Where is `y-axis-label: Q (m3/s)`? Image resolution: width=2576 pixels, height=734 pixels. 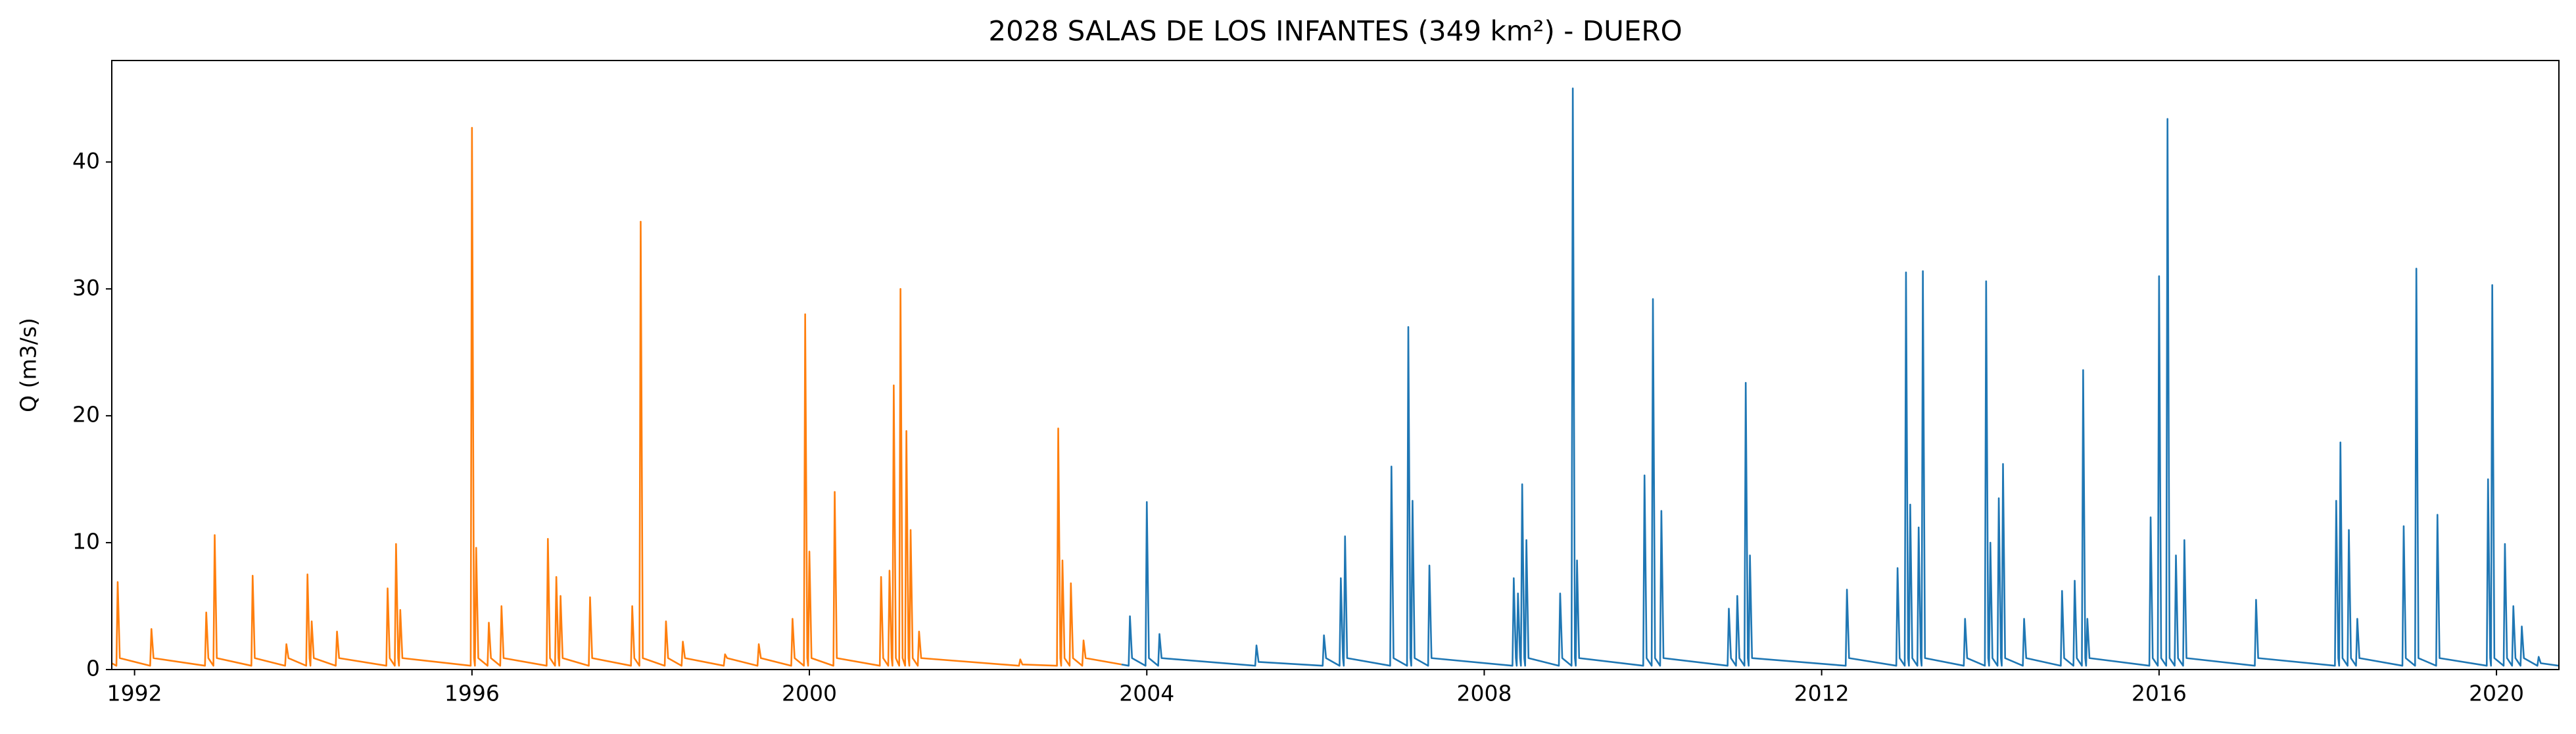 y-axis-label: Q (m3/s) is located at coordinates (29, 365).